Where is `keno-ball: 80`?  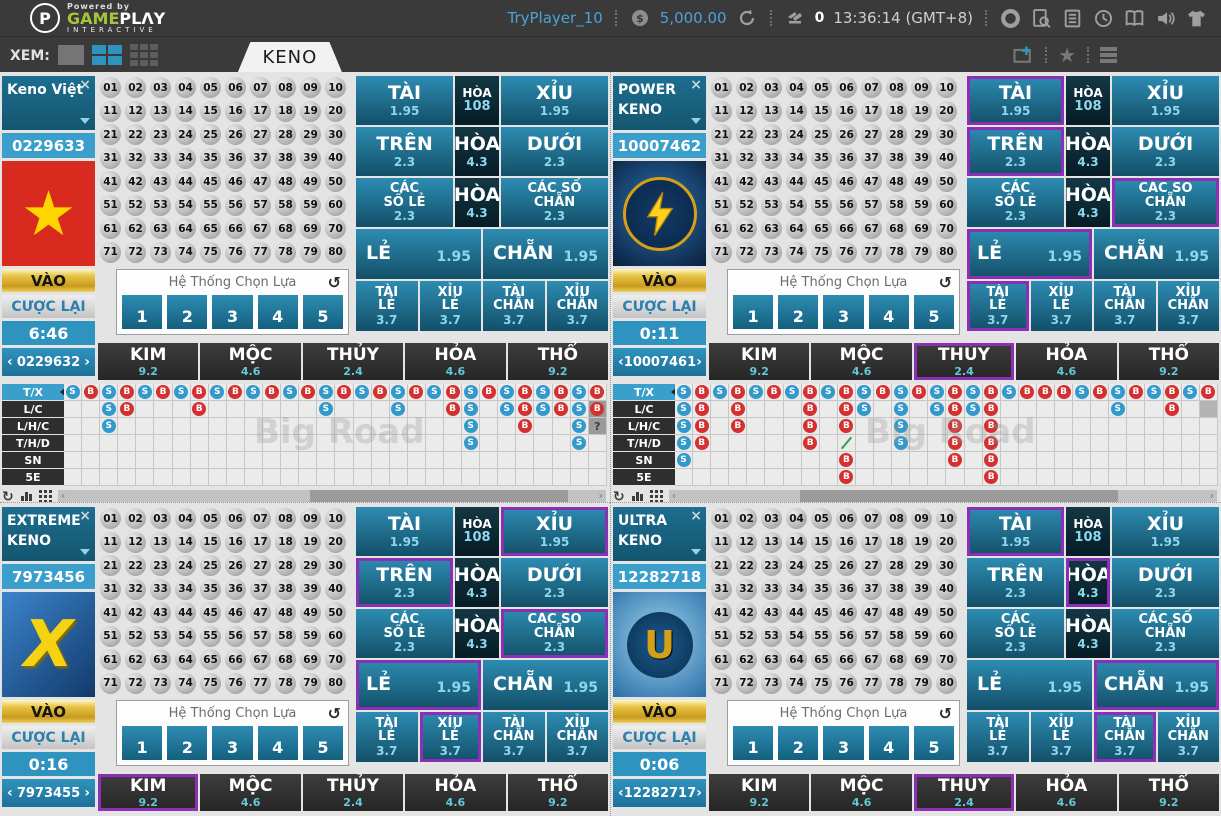 keno-ball: 80 is located at coordinates (946, 252).